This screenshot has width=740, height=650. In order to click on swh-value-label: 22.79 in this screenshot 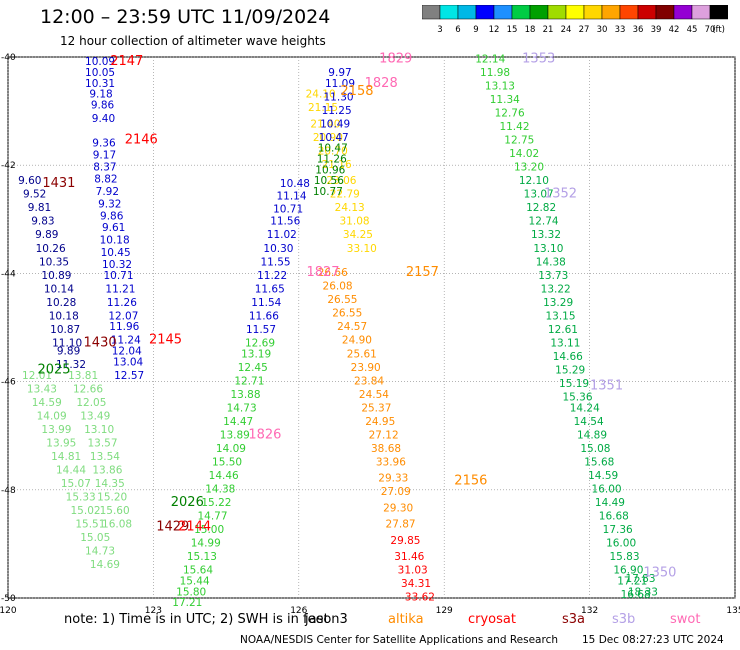, I will do `click(345, 195)`.